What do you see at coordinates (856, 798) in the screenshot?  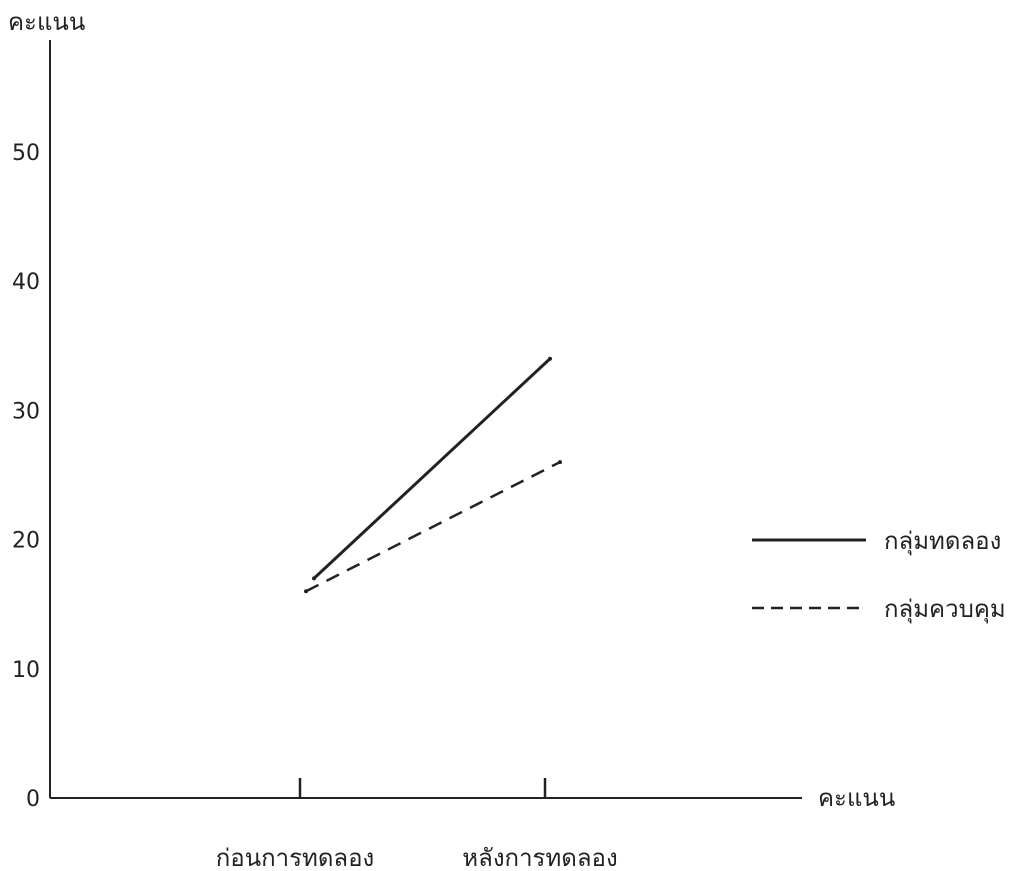 I see `x-axis-title: คะแนน` at bounding box center [856, 798].